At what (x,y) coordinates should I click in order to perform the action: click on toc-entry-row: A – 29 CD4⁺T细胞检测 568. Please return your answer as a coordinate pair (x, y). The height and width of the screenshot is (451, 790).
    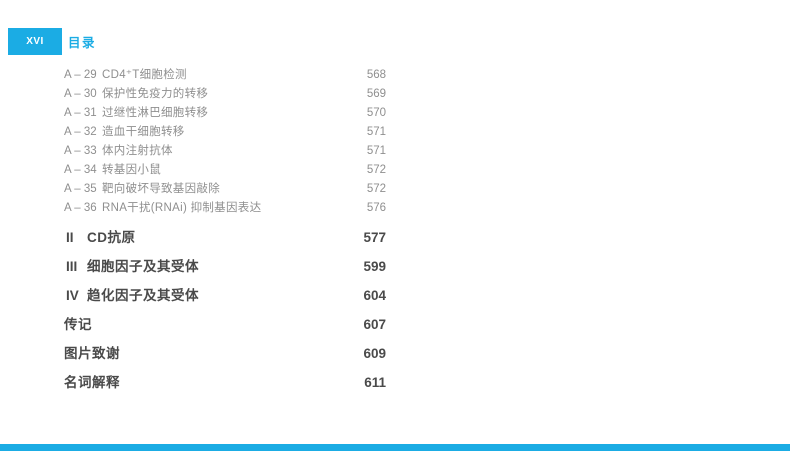
    Looking at the image, I should click on (225, 75).